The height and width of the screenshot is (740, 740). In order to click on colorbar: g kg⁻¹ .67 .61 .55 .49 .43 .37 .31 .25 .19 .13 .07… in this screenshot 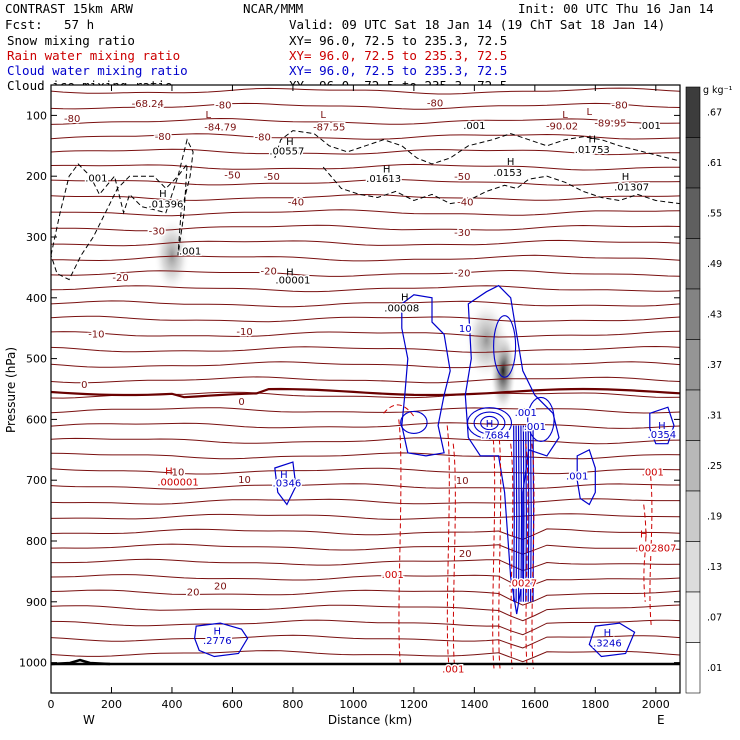, I will do `click(709, 389)`.